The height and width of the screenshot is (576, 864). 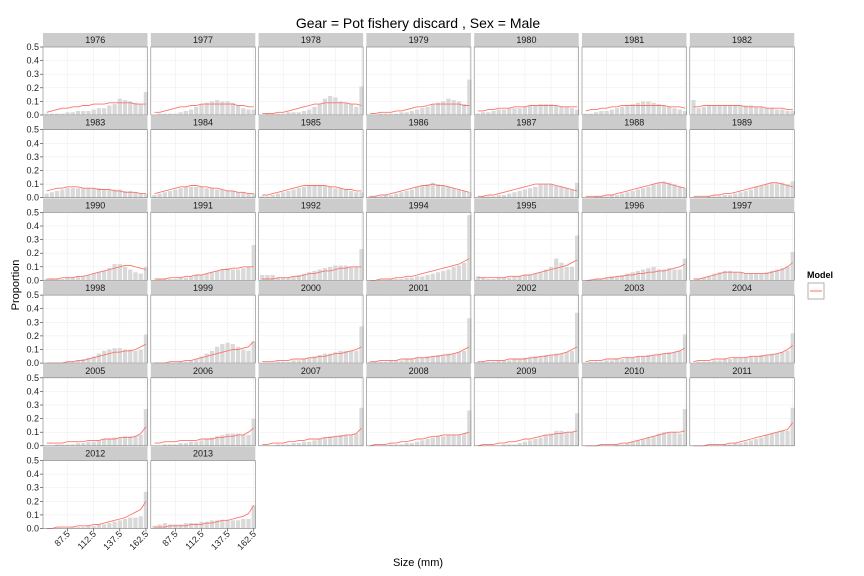 I want to click on panel-1976: 1976 0.0 0.1 0.2 0.3 0.4 0.5, so click(x=87, y=76).